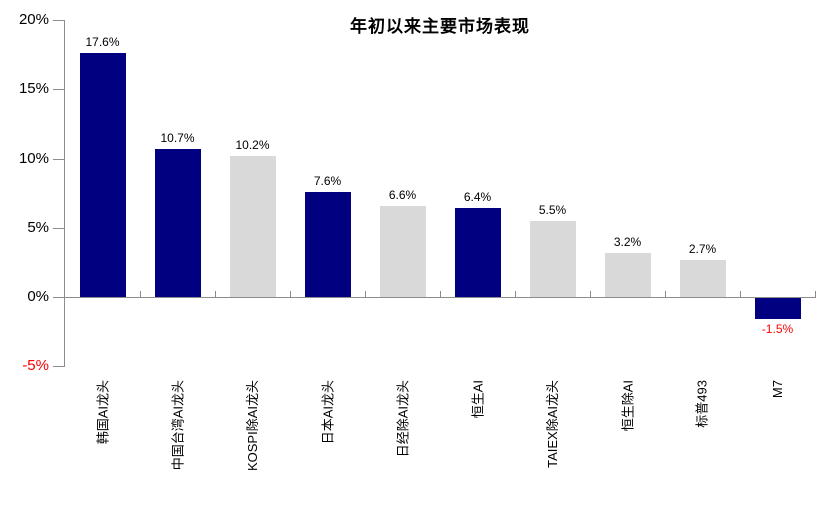 This screenshot has height=514, width=828. What do you see at coordinates (702, 445) in the screenshot?
I see `category-label: 标普493` at bounding box center [702, 445].